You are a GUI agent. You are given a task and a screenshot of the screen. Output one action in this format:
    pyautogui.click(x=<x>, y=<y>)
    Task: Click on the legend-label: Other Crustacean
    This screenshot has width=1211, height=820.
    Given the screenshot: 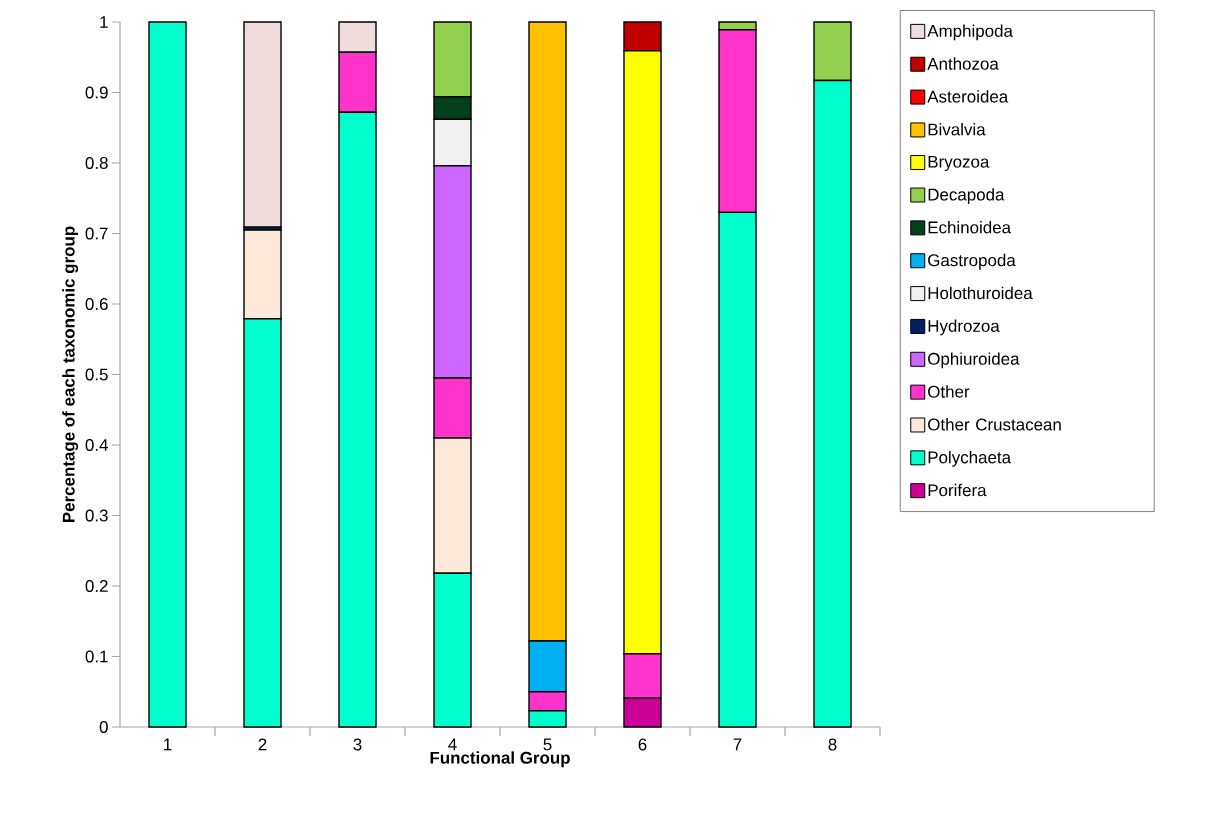 What is the action you would take?
    pyautogui.click(x=994, y=424)
    